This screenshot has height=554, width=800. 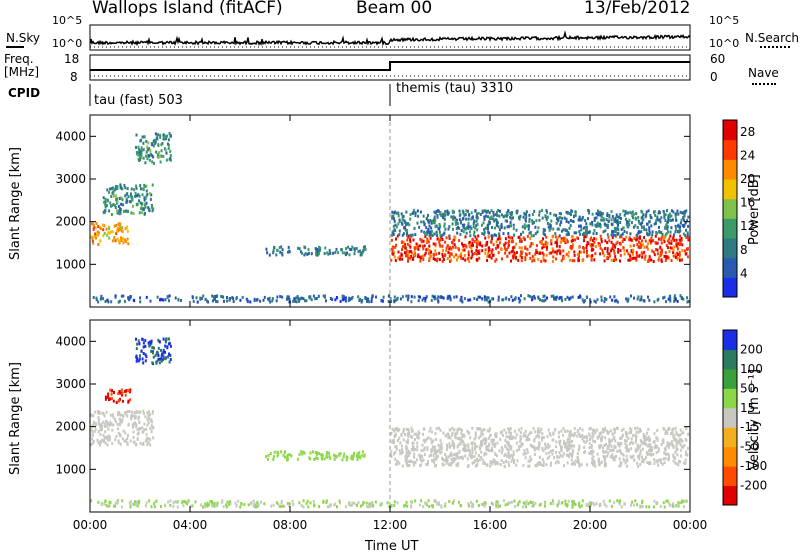 I want to click on nsearch-tick-high: 10^5, so click(x=724, y=20).